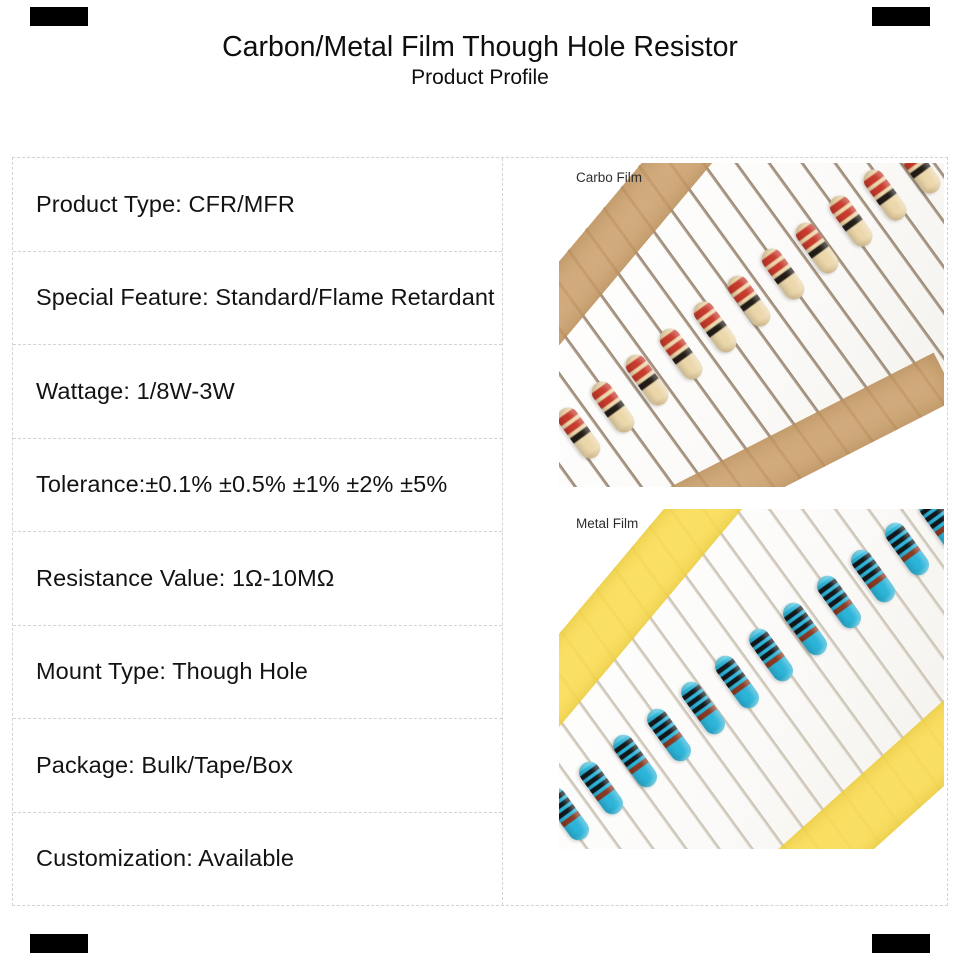  I want to click on spec-text: Product Type: CFR/MFR, so click(165, 203).